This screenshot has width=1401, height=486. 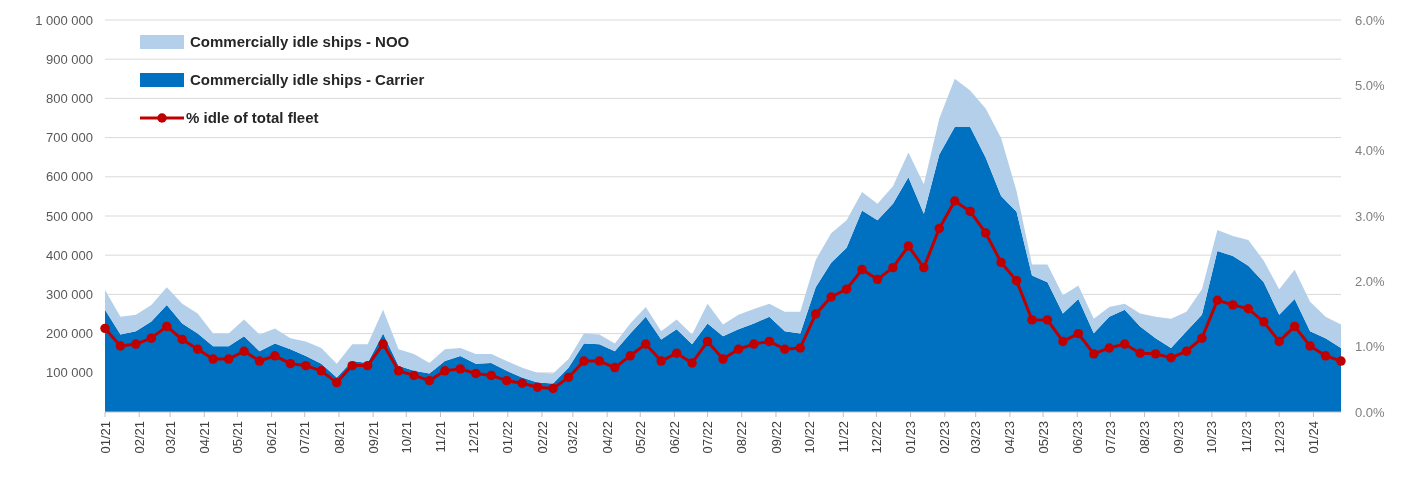 I want to click on x-tick-label: 03/23, so click(x=976, y=437).